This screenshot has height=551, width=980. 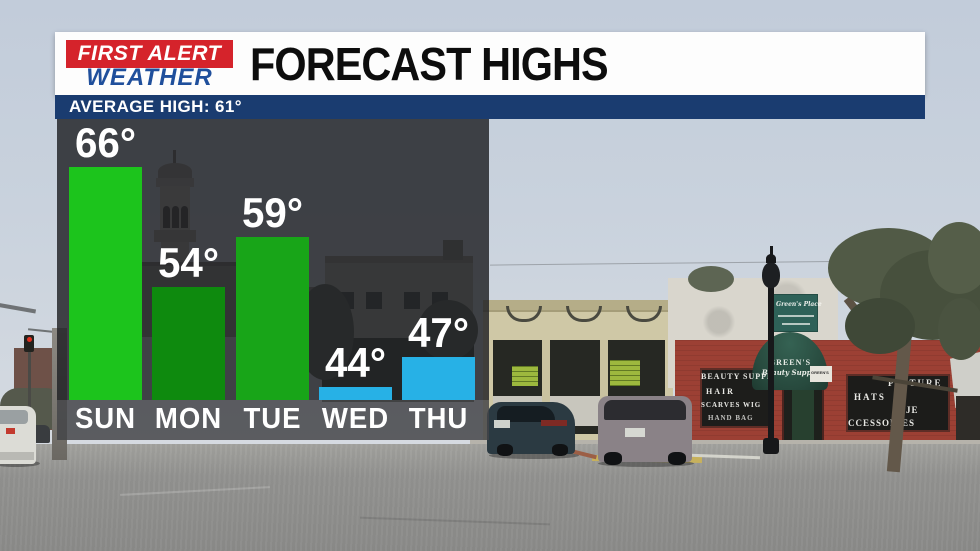 What do you see at coordinates (189, 262) in the screenshot?
I see `value-label-mon: 54°` at bounding box center [189, 262].